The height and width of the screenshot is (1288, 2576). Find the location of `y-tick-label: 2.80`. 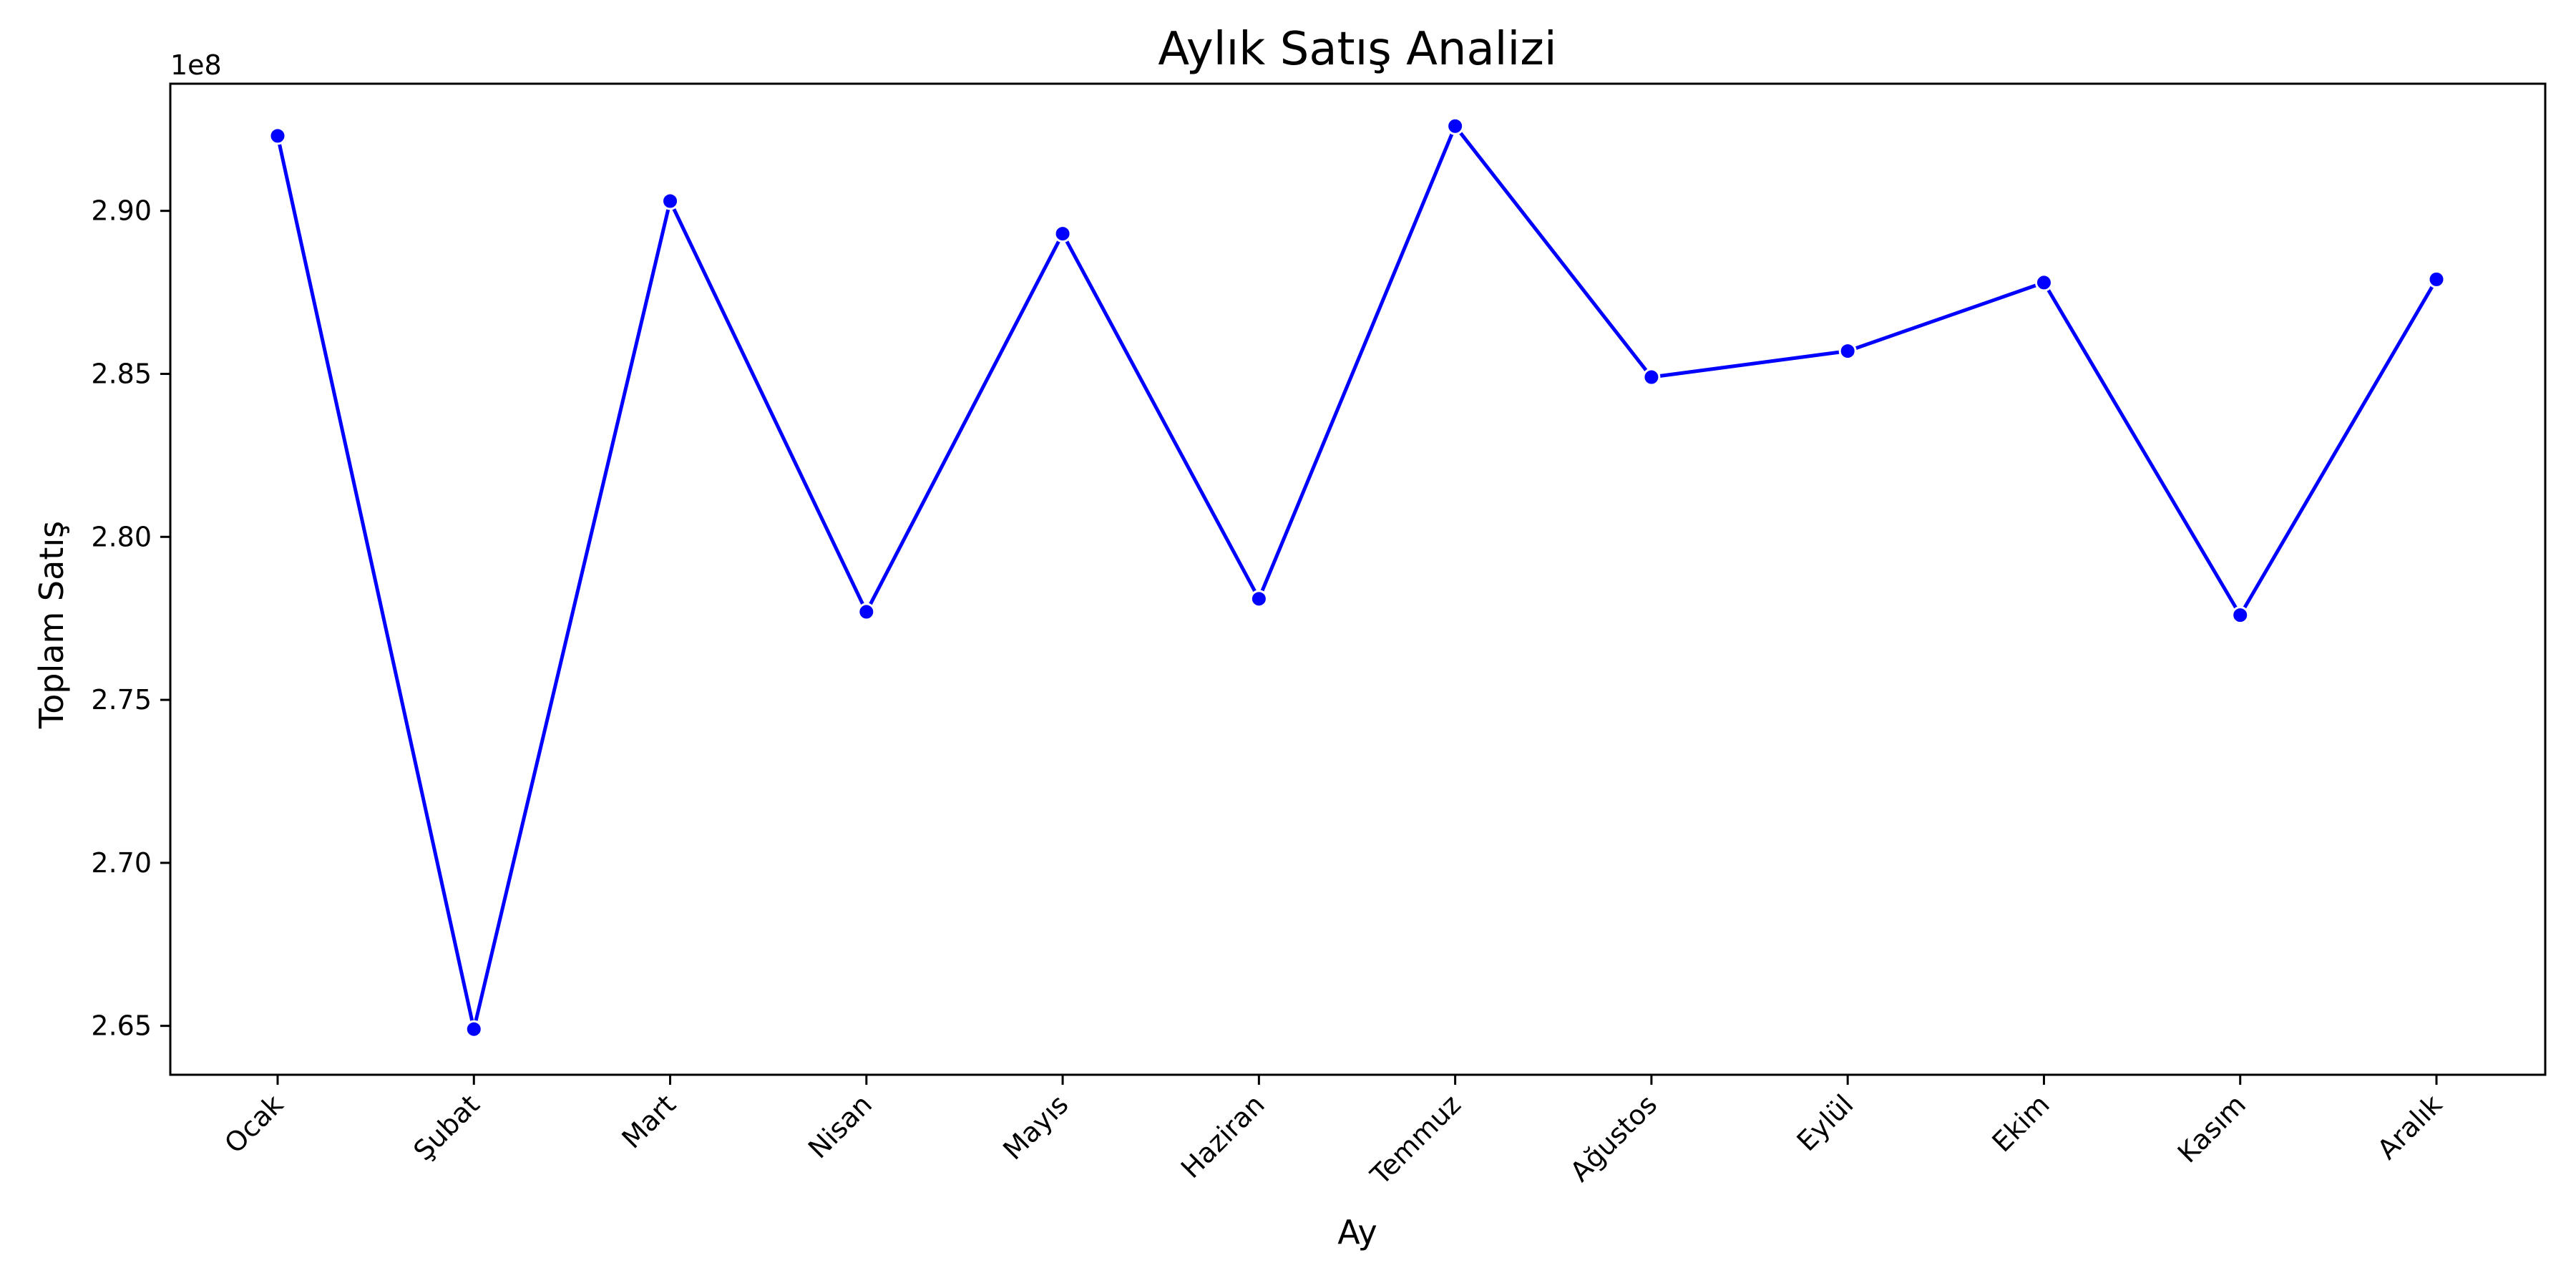

y-tick-label: 2.80 is located at coordinates (122, 536).